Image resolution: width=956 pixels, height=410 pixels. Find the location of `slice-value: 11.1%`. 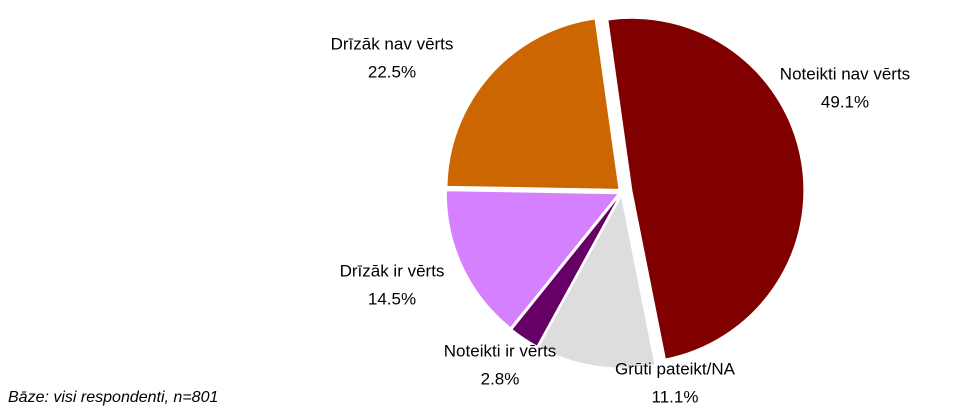

slice-value: 11.1% is located at coordinates (675, 396).